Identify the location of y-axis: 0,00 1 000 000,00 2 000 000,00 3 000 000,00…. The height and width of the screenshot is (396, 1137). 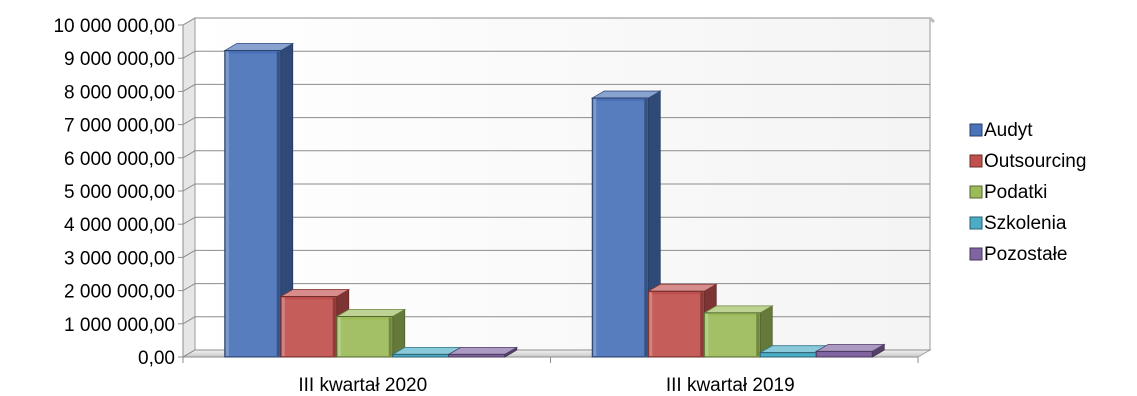
(118, 192).